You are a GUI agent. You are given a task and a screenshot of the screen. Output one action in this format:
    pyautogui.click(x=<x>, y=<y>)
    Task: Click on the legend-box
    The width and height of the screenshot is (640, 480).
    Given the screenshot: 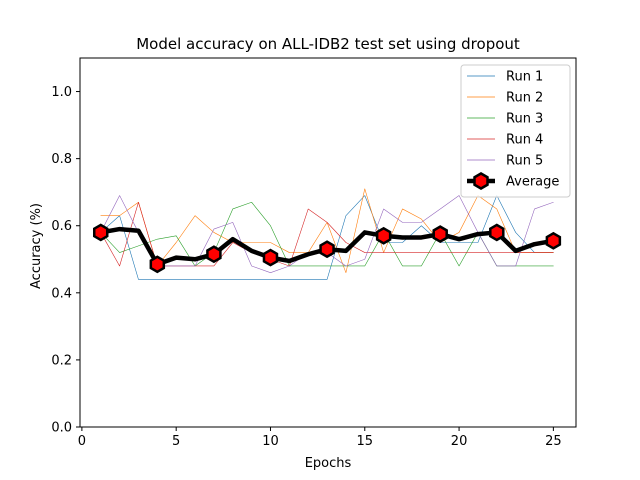 What is the action you would take?
    pyautogui.click(x=515, y=131)
    